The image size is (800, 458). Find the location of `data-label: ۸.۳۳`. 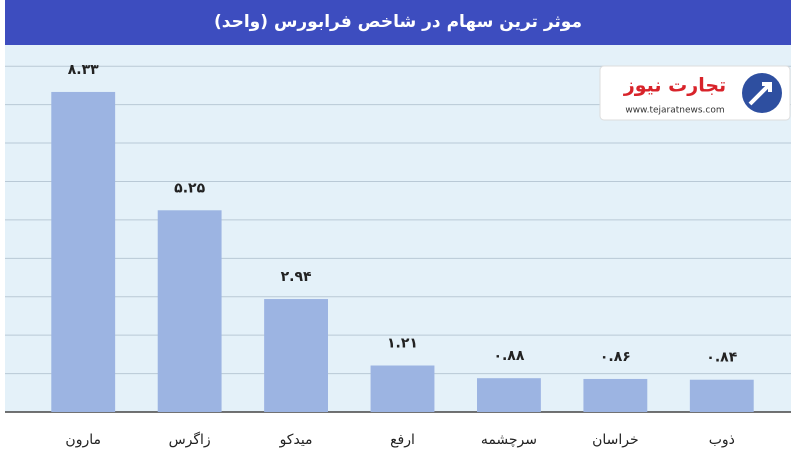

data-label: ۸.۳۳ is located at coordinates (83, 70).